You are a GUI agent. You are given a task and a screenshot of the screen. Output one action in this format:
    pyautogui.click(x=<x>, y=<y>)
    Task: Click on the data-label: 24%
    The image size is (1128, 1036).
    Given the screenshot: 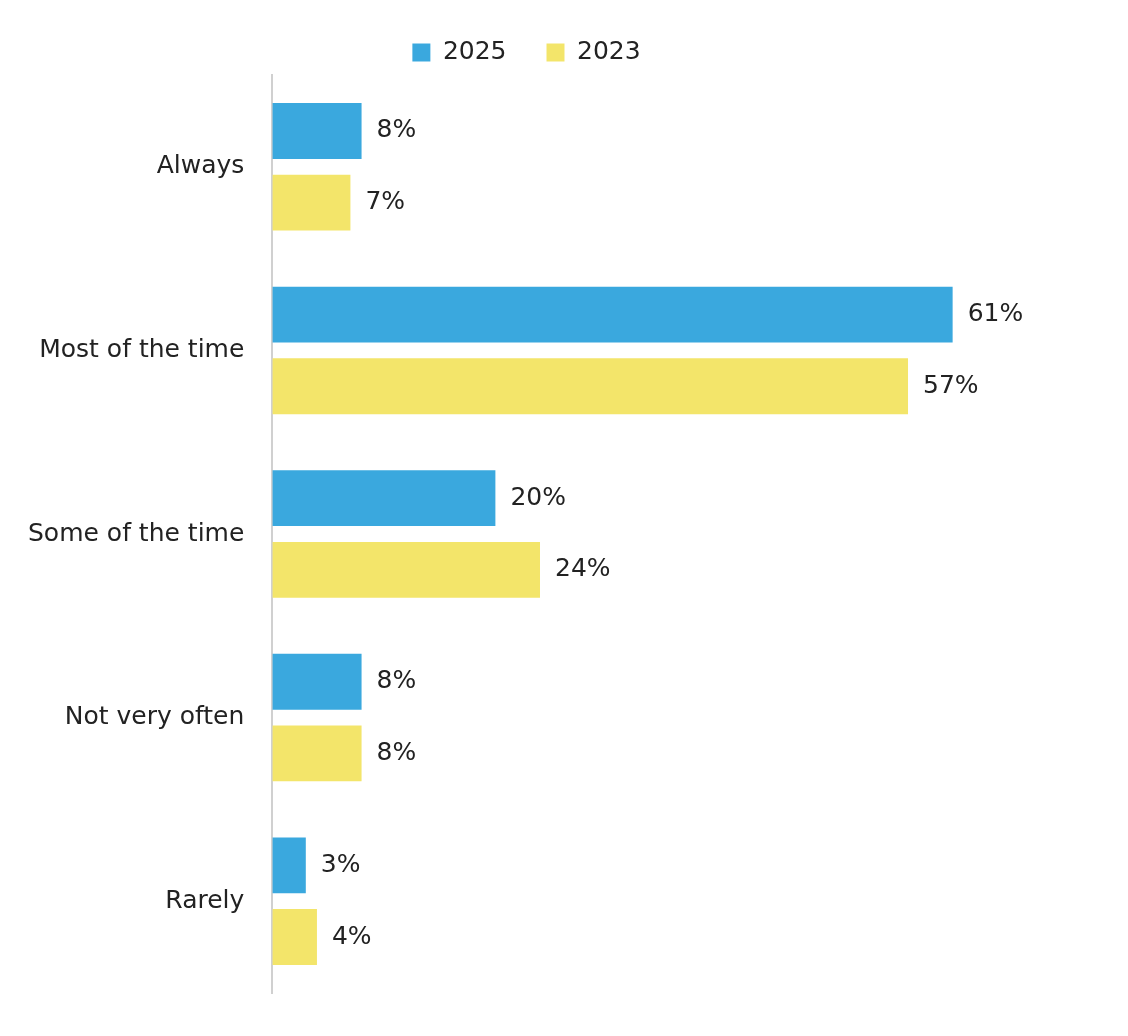 What is the action you would take?
    pyautogui.click(x=583, y=568)
    